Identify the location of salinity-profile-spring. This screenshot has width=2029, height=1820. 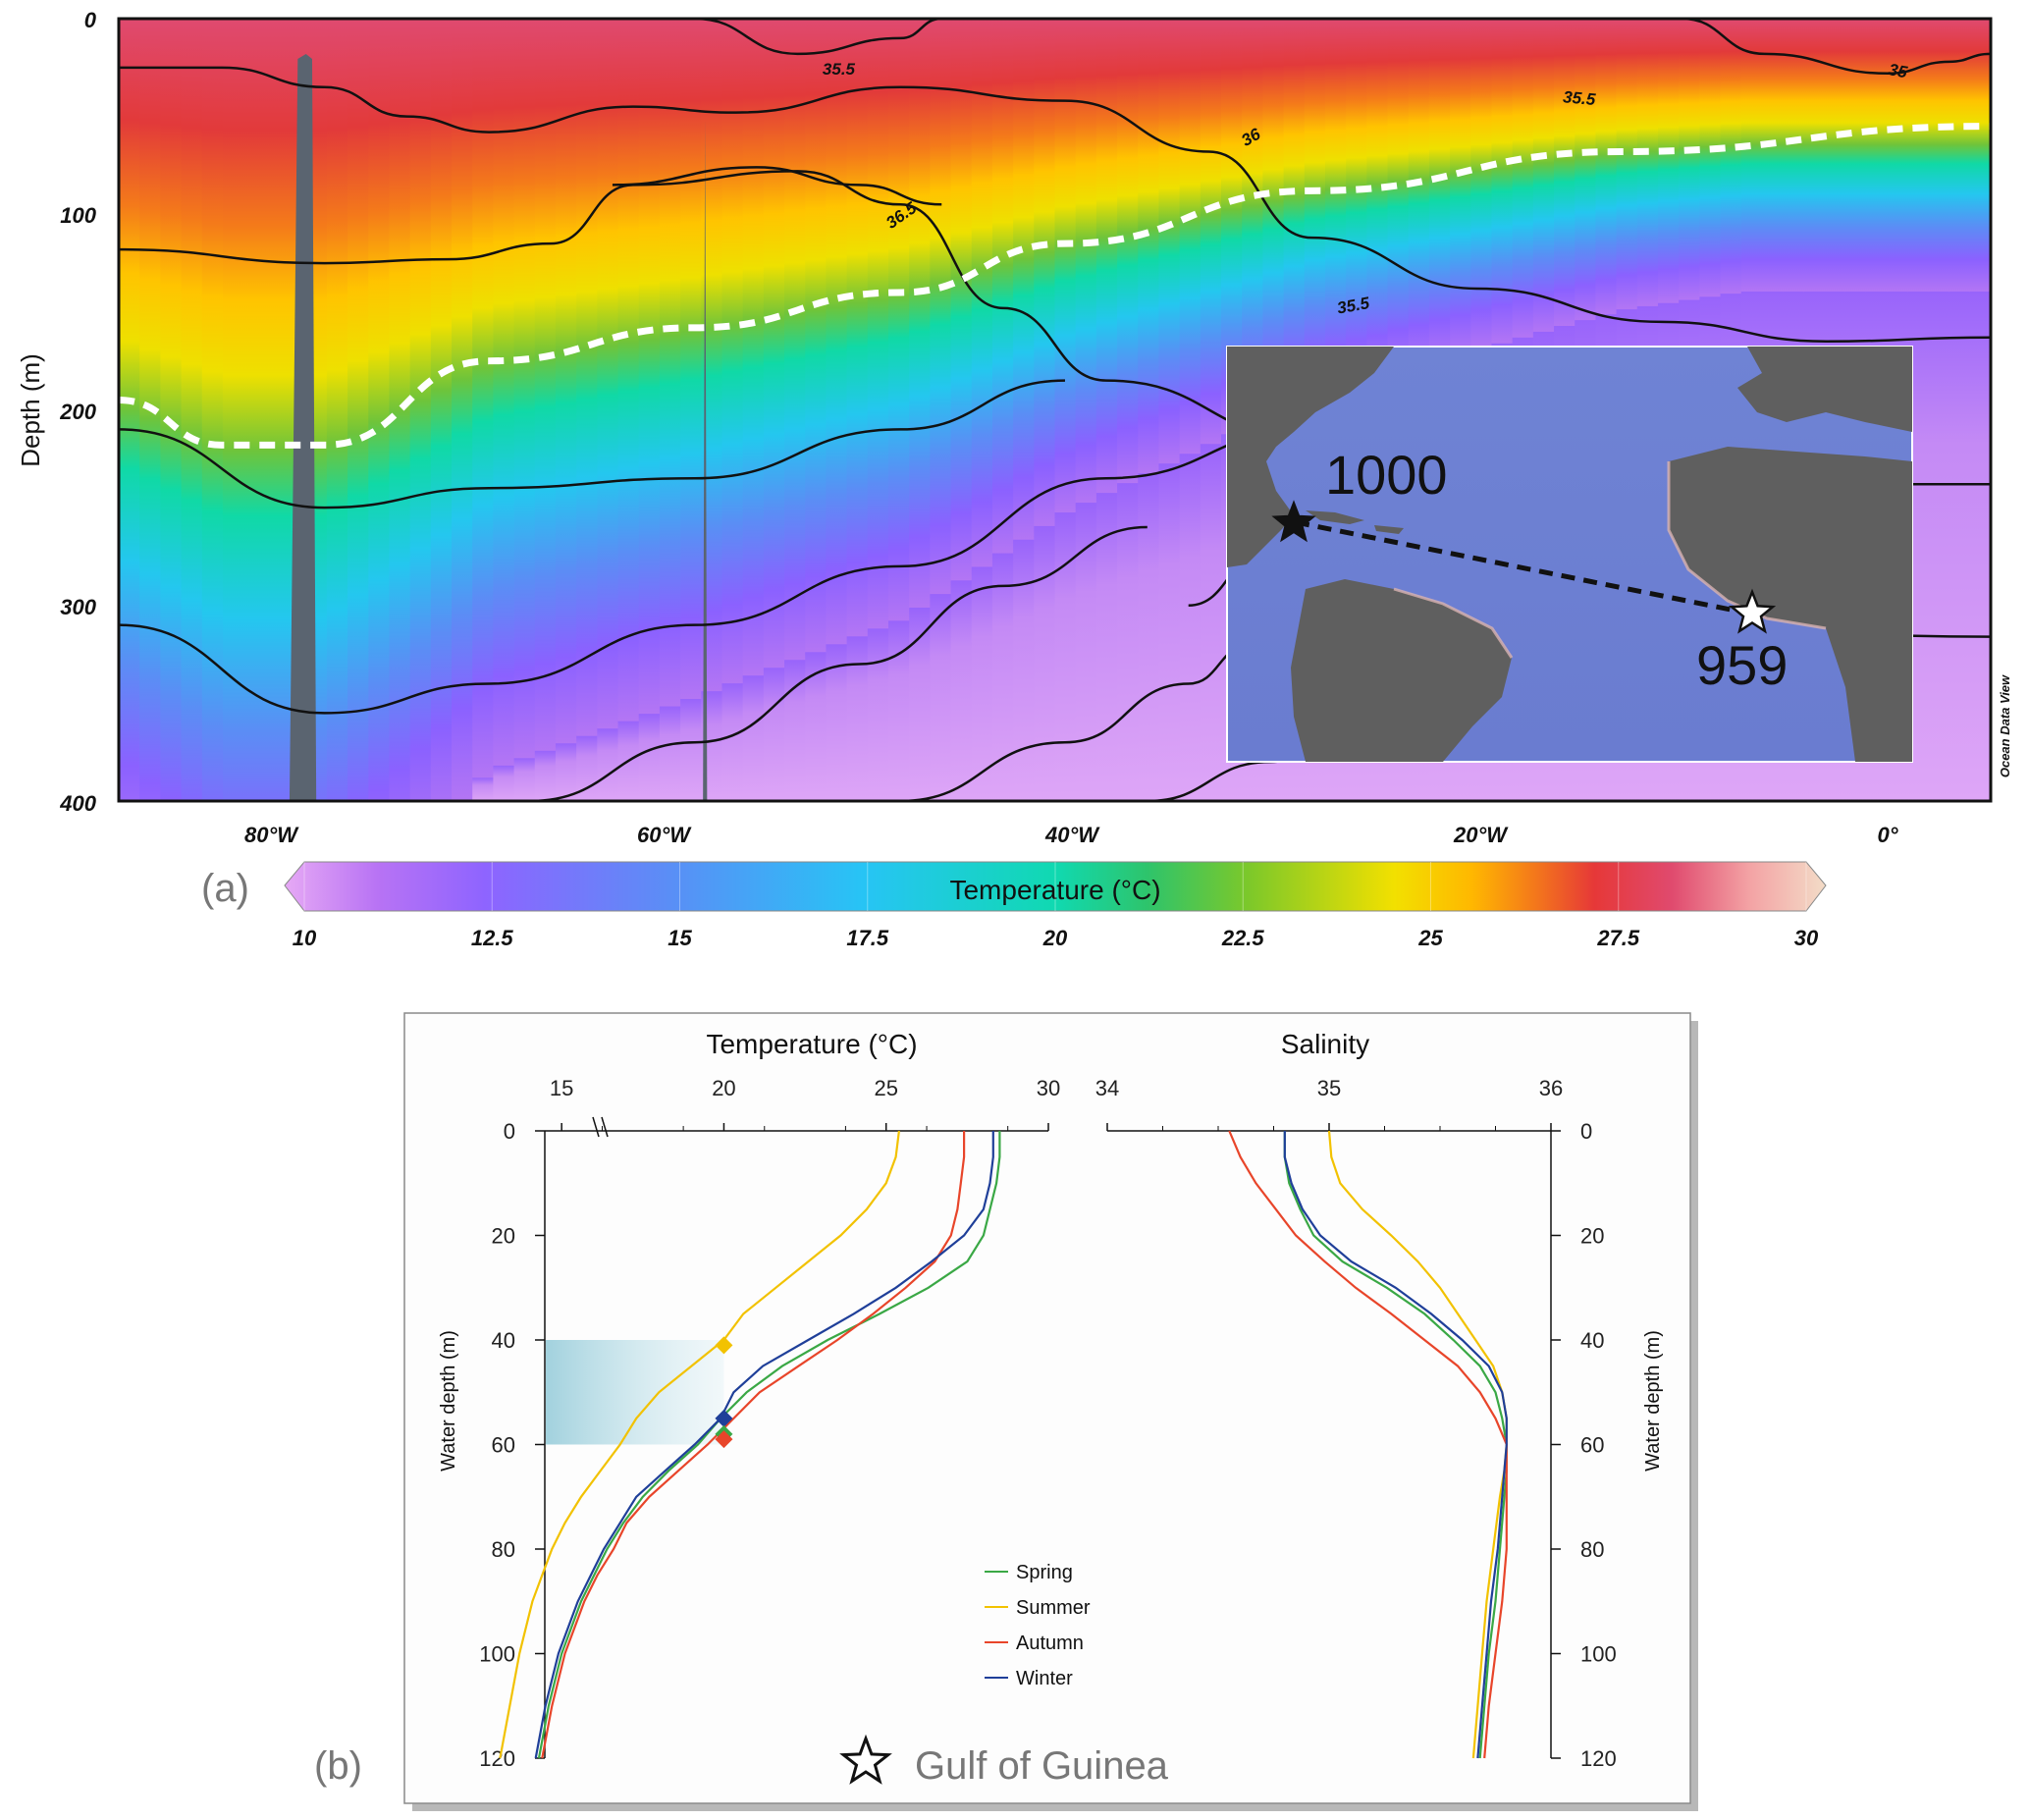
(1395, 1445).